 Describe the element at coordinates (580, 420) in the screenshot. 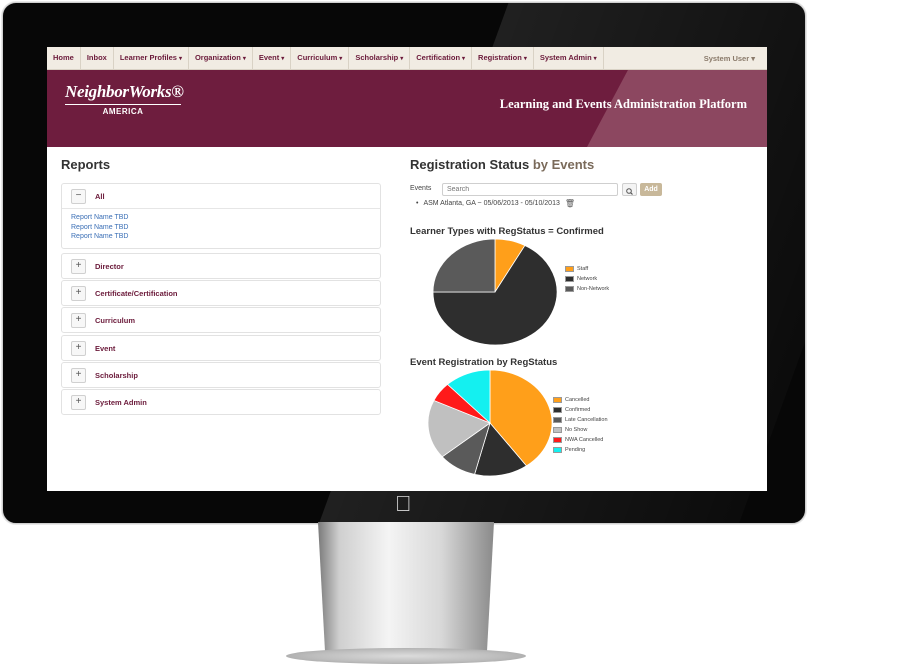

I see `legend-item-late-cancellation: Late Cancellation` at that location.